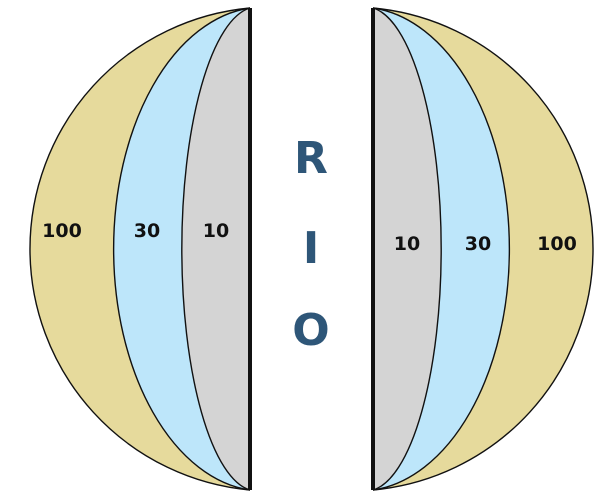 The width and height of the screenshot is (595, 491). I want to click on right-inner-arc, so click(407, 249).